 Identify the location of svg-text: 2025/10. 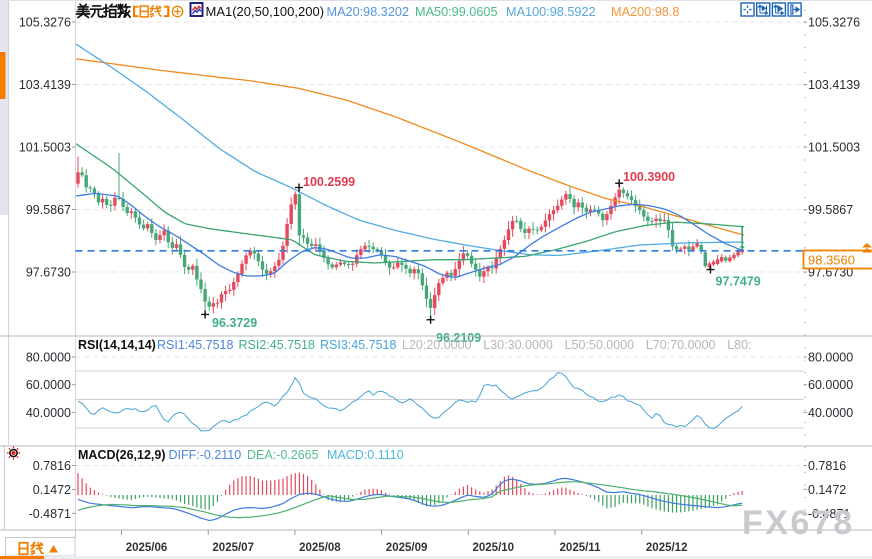
(494, 548).